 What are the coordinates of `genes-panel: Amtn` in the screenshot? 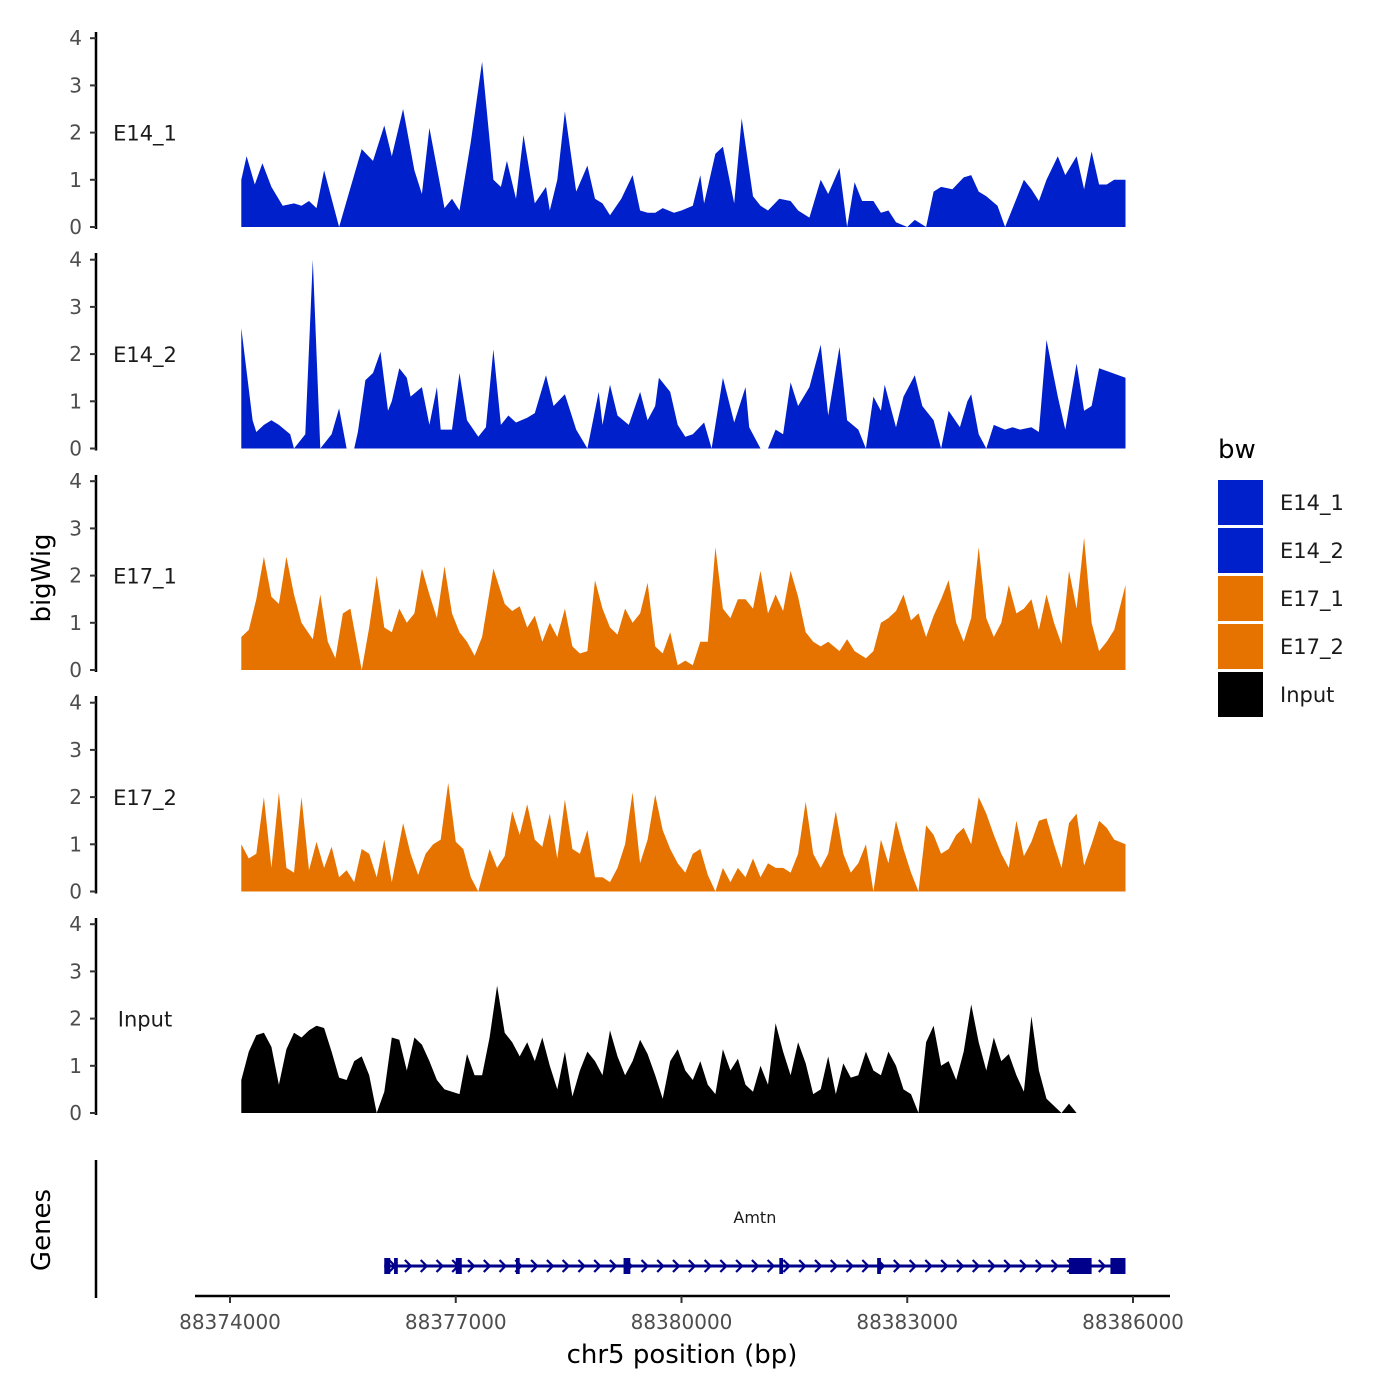 It's located at (610, 1229).